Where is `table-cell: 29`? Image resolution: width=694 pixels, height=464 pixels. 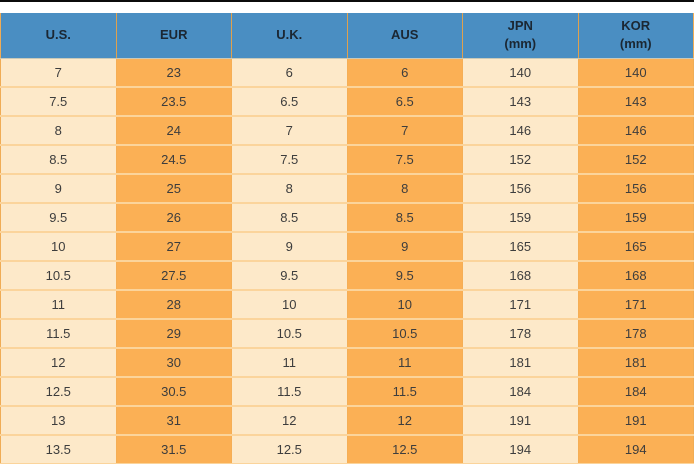
table-cell: 29 is located at coordinates (173, 334).